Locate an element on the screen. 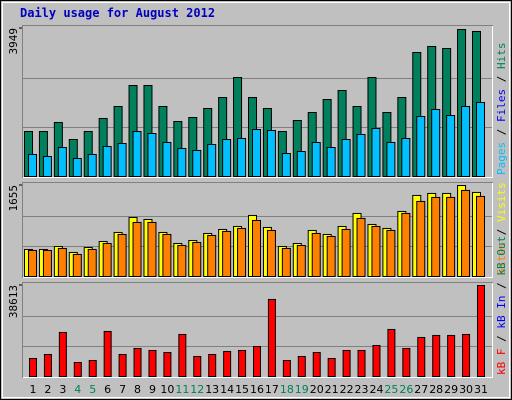 The width and height of the screenshot is (512, 400). x-tick-label: 22 is located at coordinates (347, 389).